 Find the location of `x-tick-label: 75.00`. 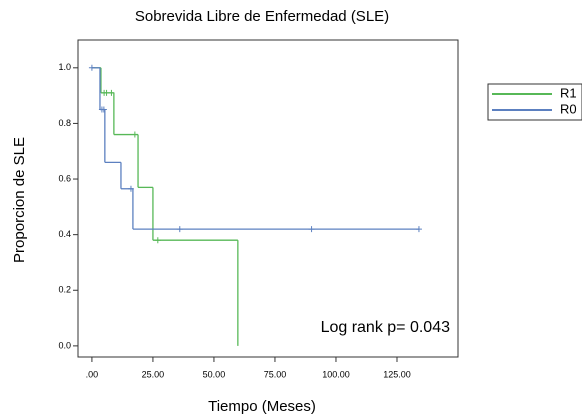

x-tick-label: 75.00 is located at coordinates (275, 374).